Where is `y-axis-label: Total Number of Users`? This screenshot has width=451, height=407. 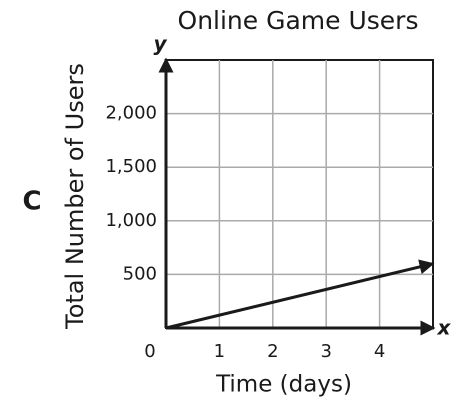
y-axis-label: Total Number of Users is located at coordinates (75, 196).